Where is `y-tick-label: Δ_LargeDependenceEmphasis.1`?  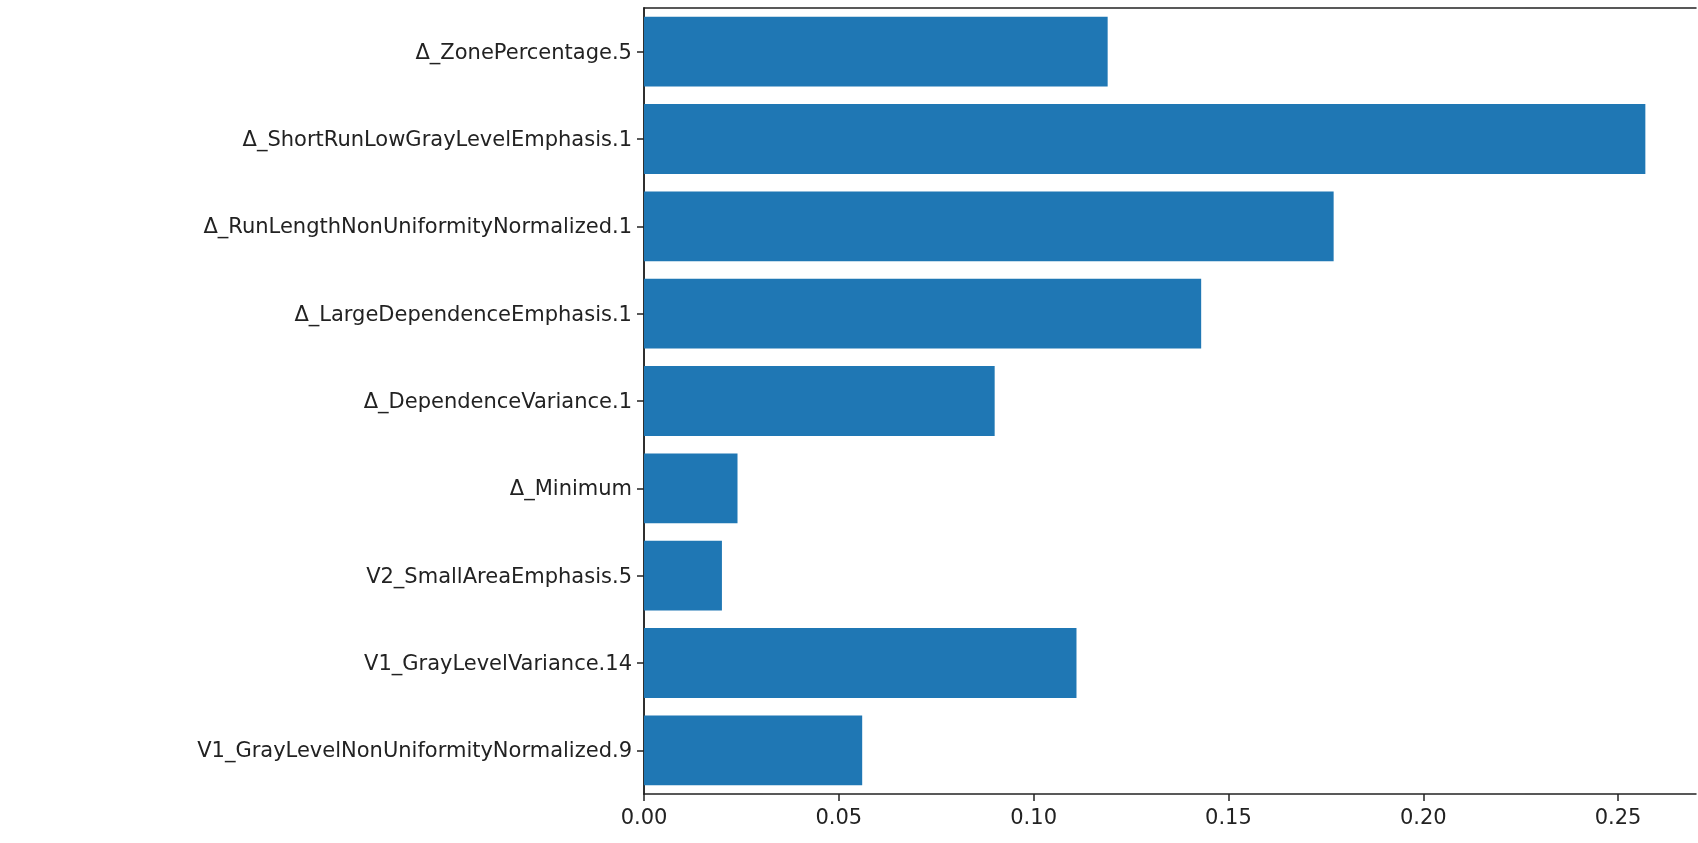
y-tick-label: Δ_LargeDependenceEmphasis.1 is located at coordinates (463, 314).